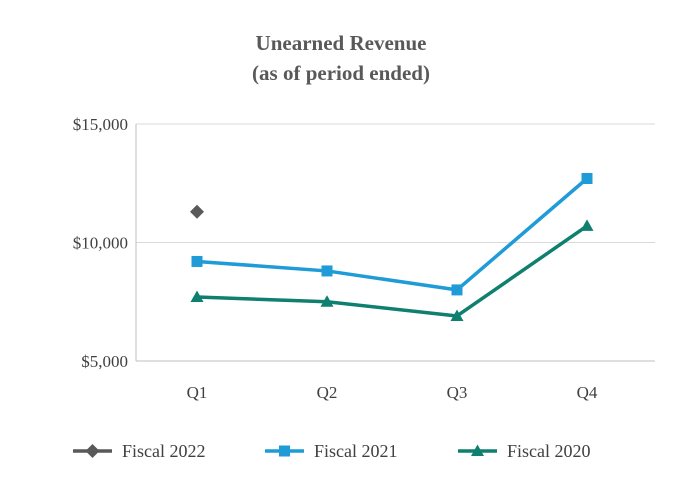  I want to click on x-tick-label: Q4, so click(587, 392).